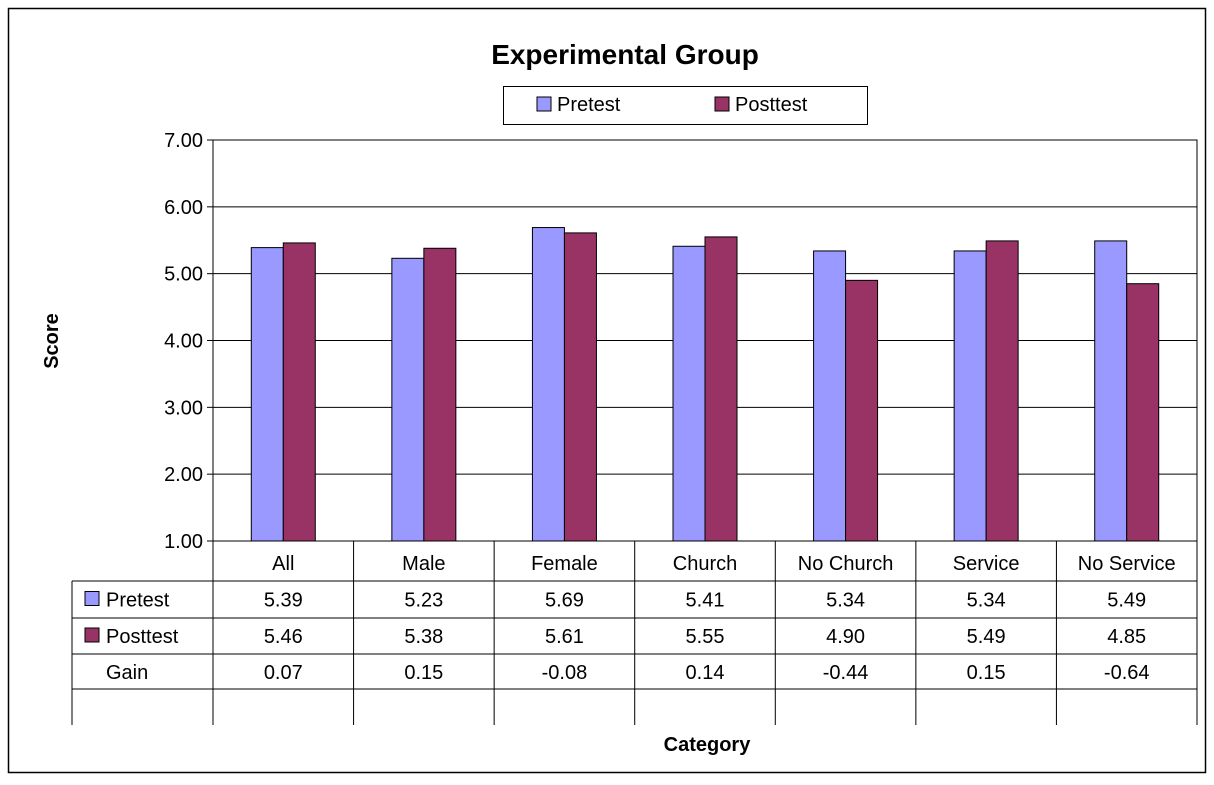 The width and height of the screenshot is (1214, 785). Describe the element at coordinates (138, 601) in the screenshot. I see `table-row-label: Pretest` at that location.